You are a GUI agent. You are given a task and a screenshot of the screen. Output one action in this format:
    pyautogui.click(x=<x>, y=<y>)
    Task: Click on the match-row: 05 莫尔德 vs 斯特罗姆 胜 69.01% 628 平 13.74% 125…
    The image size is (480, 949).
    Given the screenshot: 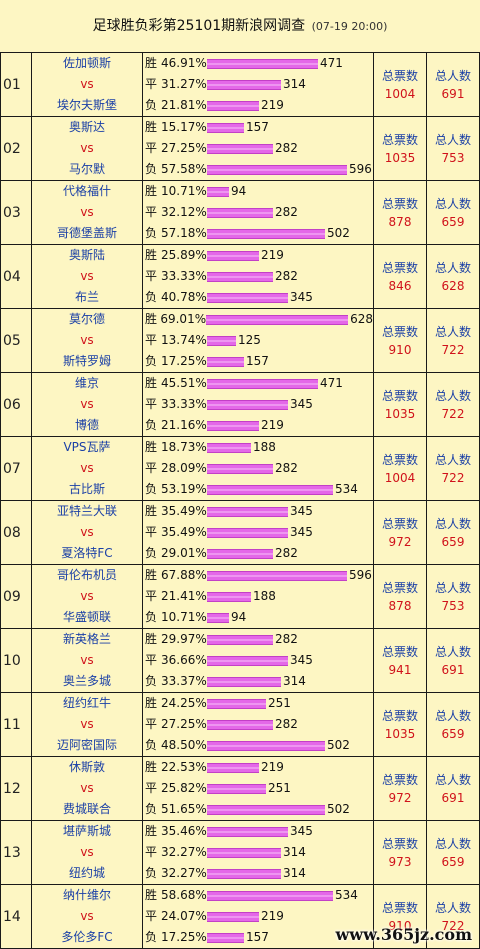 What is the action you would take?
    pyautogui.click(x=240, y=340)
    